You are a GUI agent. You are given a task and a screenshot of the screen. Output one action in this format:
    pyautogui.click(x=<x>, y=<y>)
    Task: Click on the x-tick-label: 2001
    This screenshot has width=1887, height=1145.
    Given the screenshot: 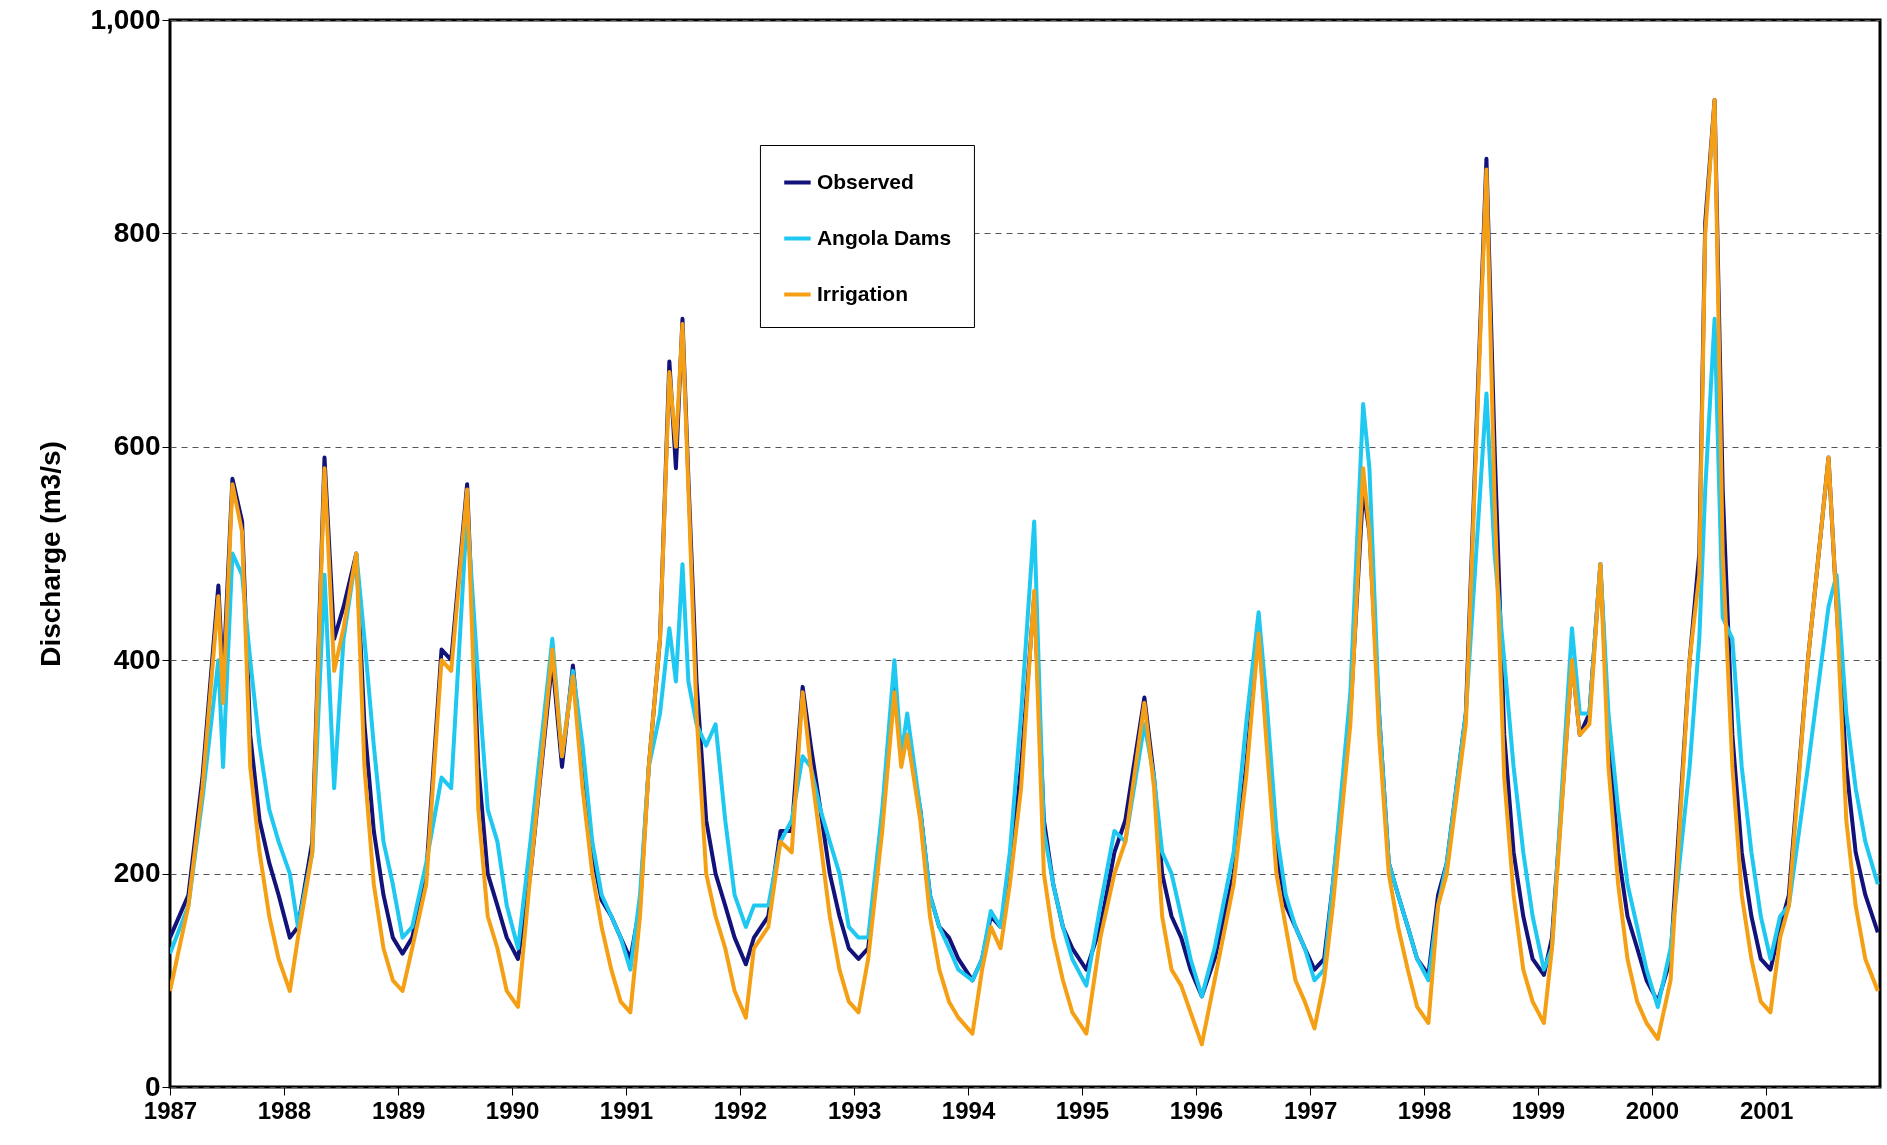 What is the action you would take?
    pyautogui.click(x=1766, y=1110)
    